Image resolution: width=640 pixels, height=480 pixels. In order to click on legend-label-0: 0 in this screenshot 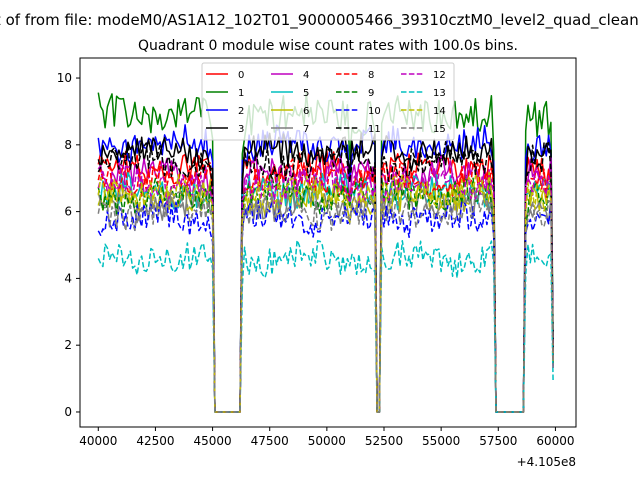, I will do `click(241, 75)`.